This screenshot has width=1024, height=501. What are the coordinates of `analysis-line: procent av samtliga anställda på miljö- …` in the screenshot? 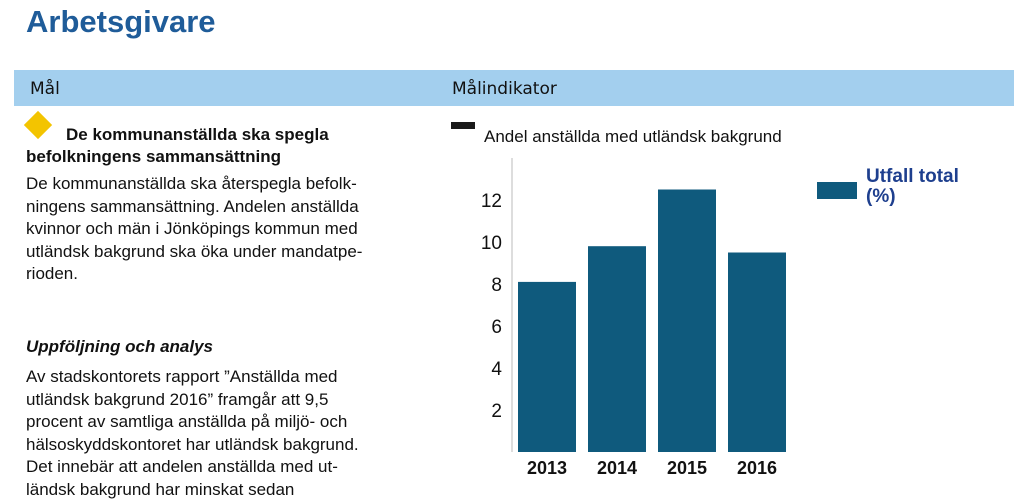 It's located at (218, 422).